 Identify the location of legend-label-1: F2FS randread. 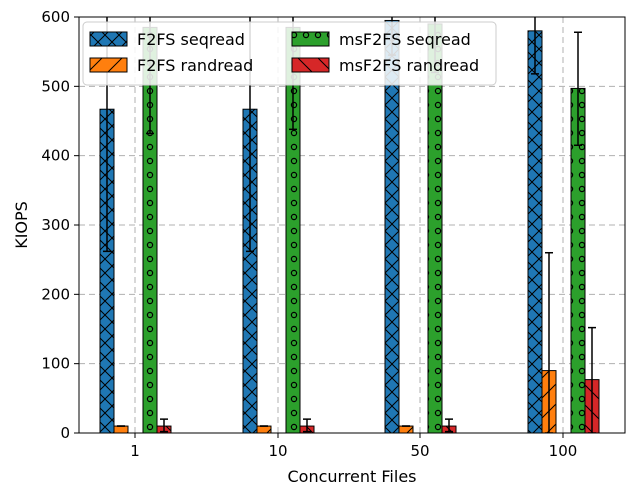
(195, 65).